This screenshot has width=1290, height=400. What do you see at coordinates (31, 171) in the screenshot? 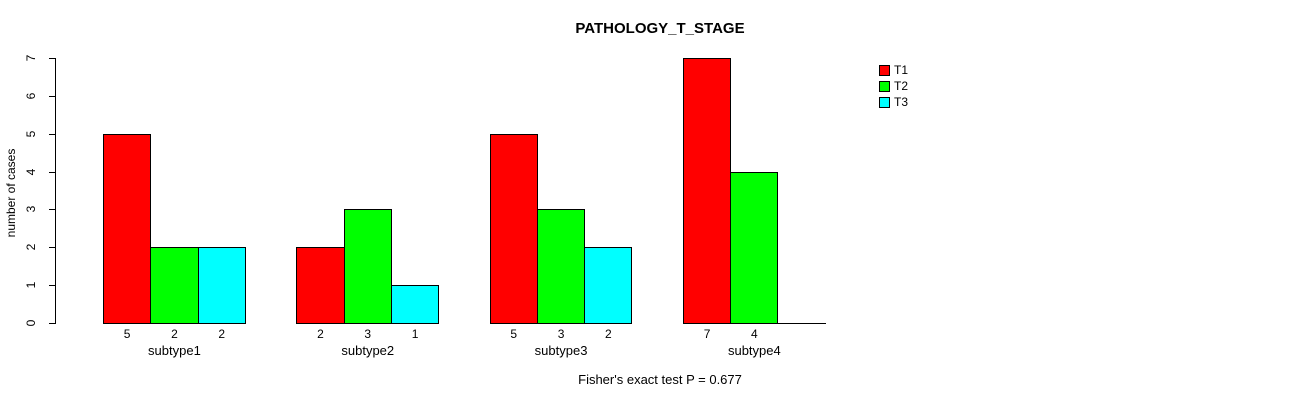
I see `y-tick-label: 4` at bounding box center [31, 171].